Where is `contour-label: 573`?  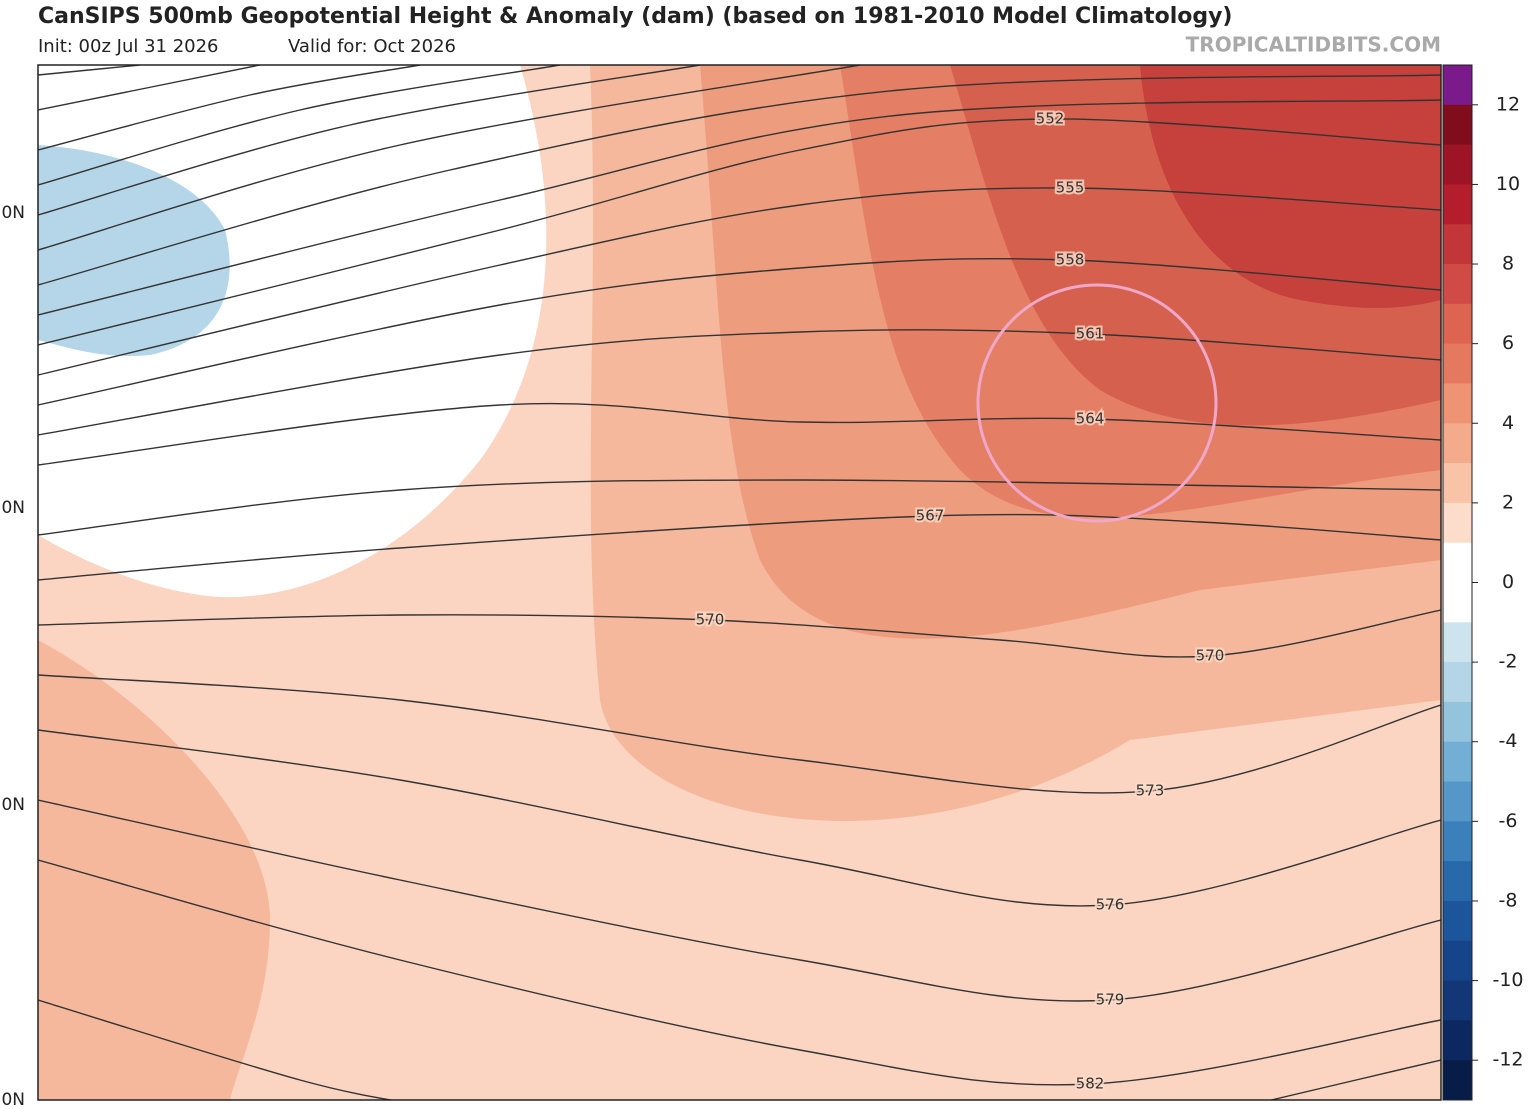
contour-label: 573 is located at coordinates (1150, 791).